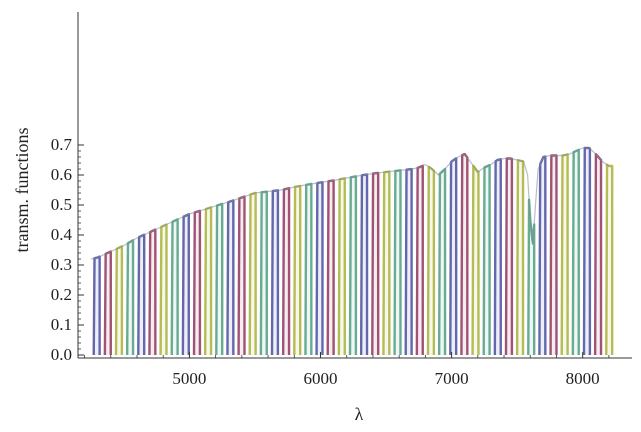 This screenshot has width=641, height=432. Describe the element at coordinates (61, 294) in the screenshot. I see `y-tick-label: 0.2` at that location.